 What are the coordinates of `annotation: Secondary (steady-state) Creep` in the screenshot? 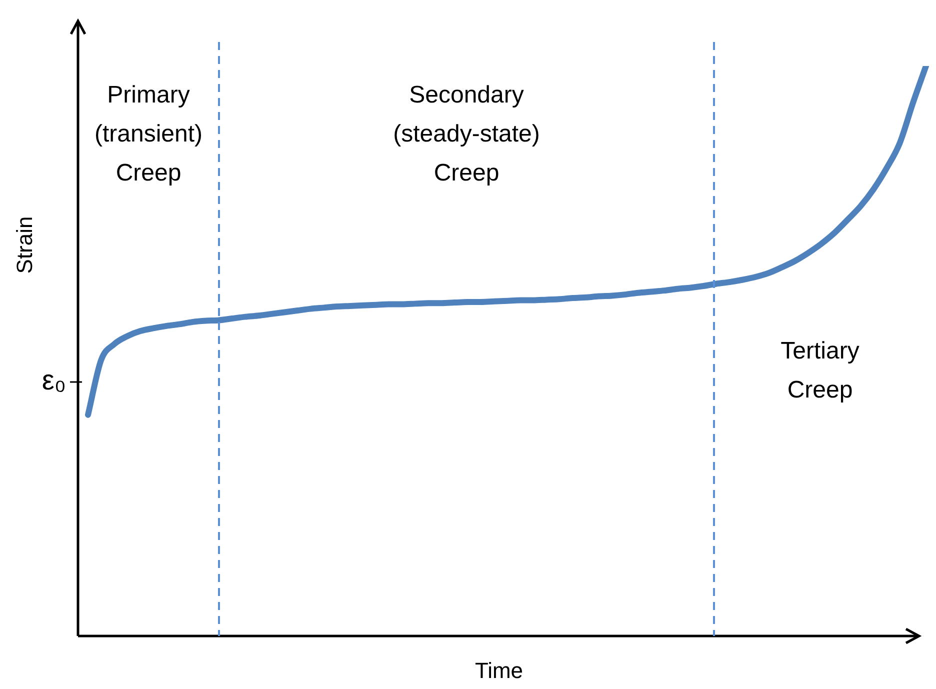 It's located at (466, 134).